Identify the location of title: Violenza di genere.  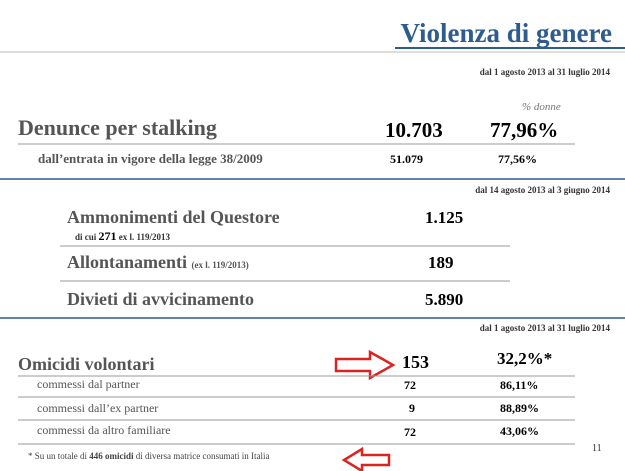
(506, 33).